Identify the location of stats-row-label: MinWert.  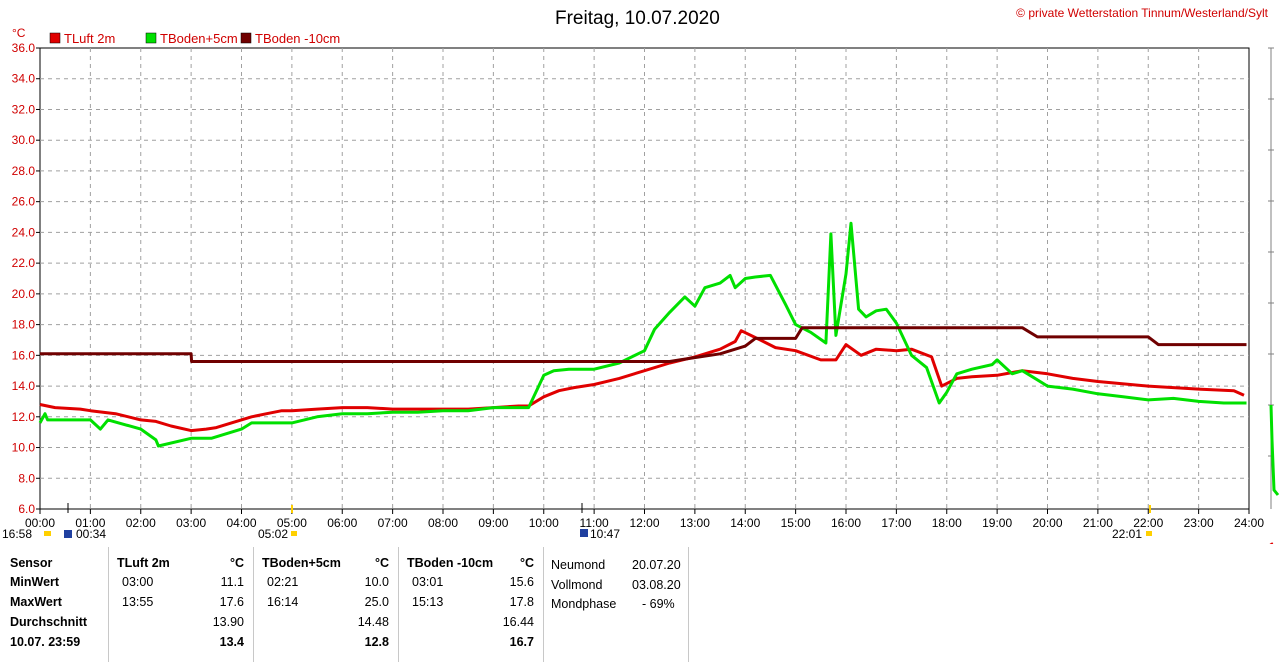
(35, 582).